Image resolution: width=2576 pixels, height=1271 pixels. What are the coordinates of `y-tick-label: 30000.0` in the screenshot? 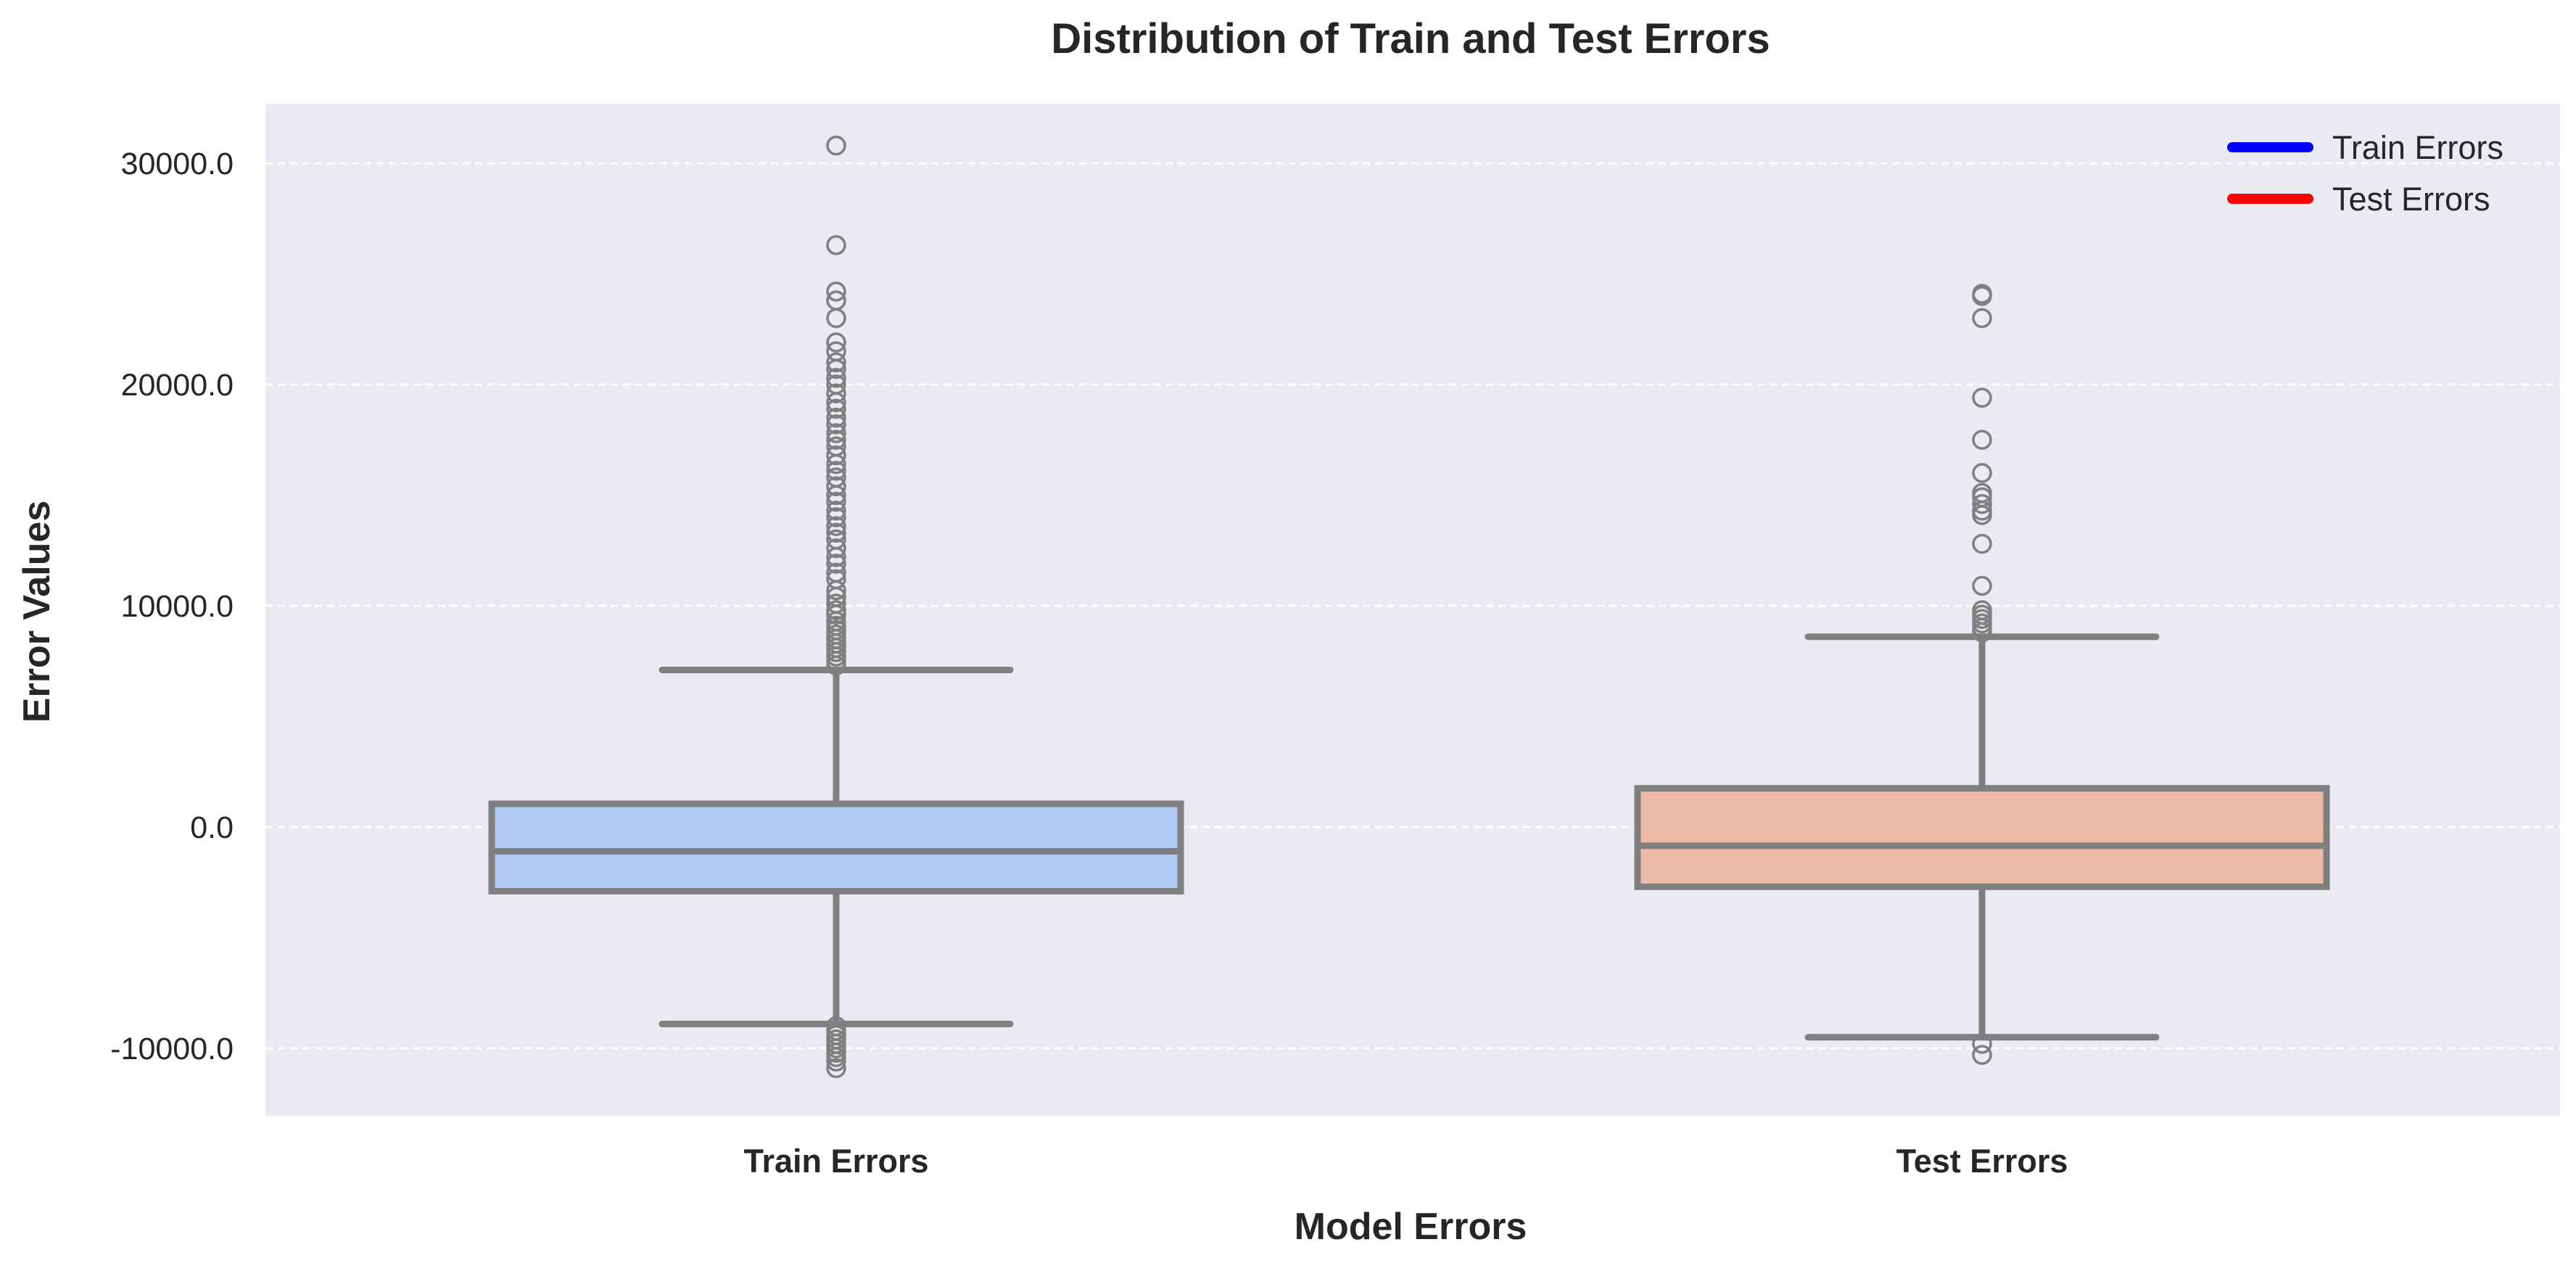 It's located at (177, 164).